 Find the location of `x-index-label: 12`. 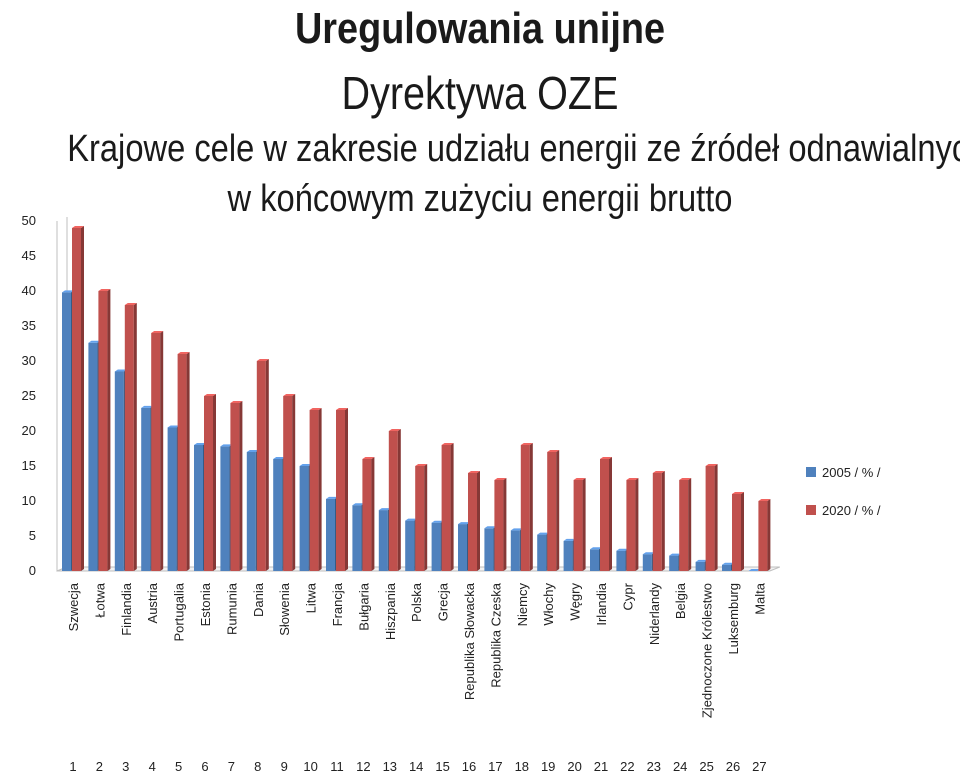

x-index-label: 12 is located at coordinates (363, 766).